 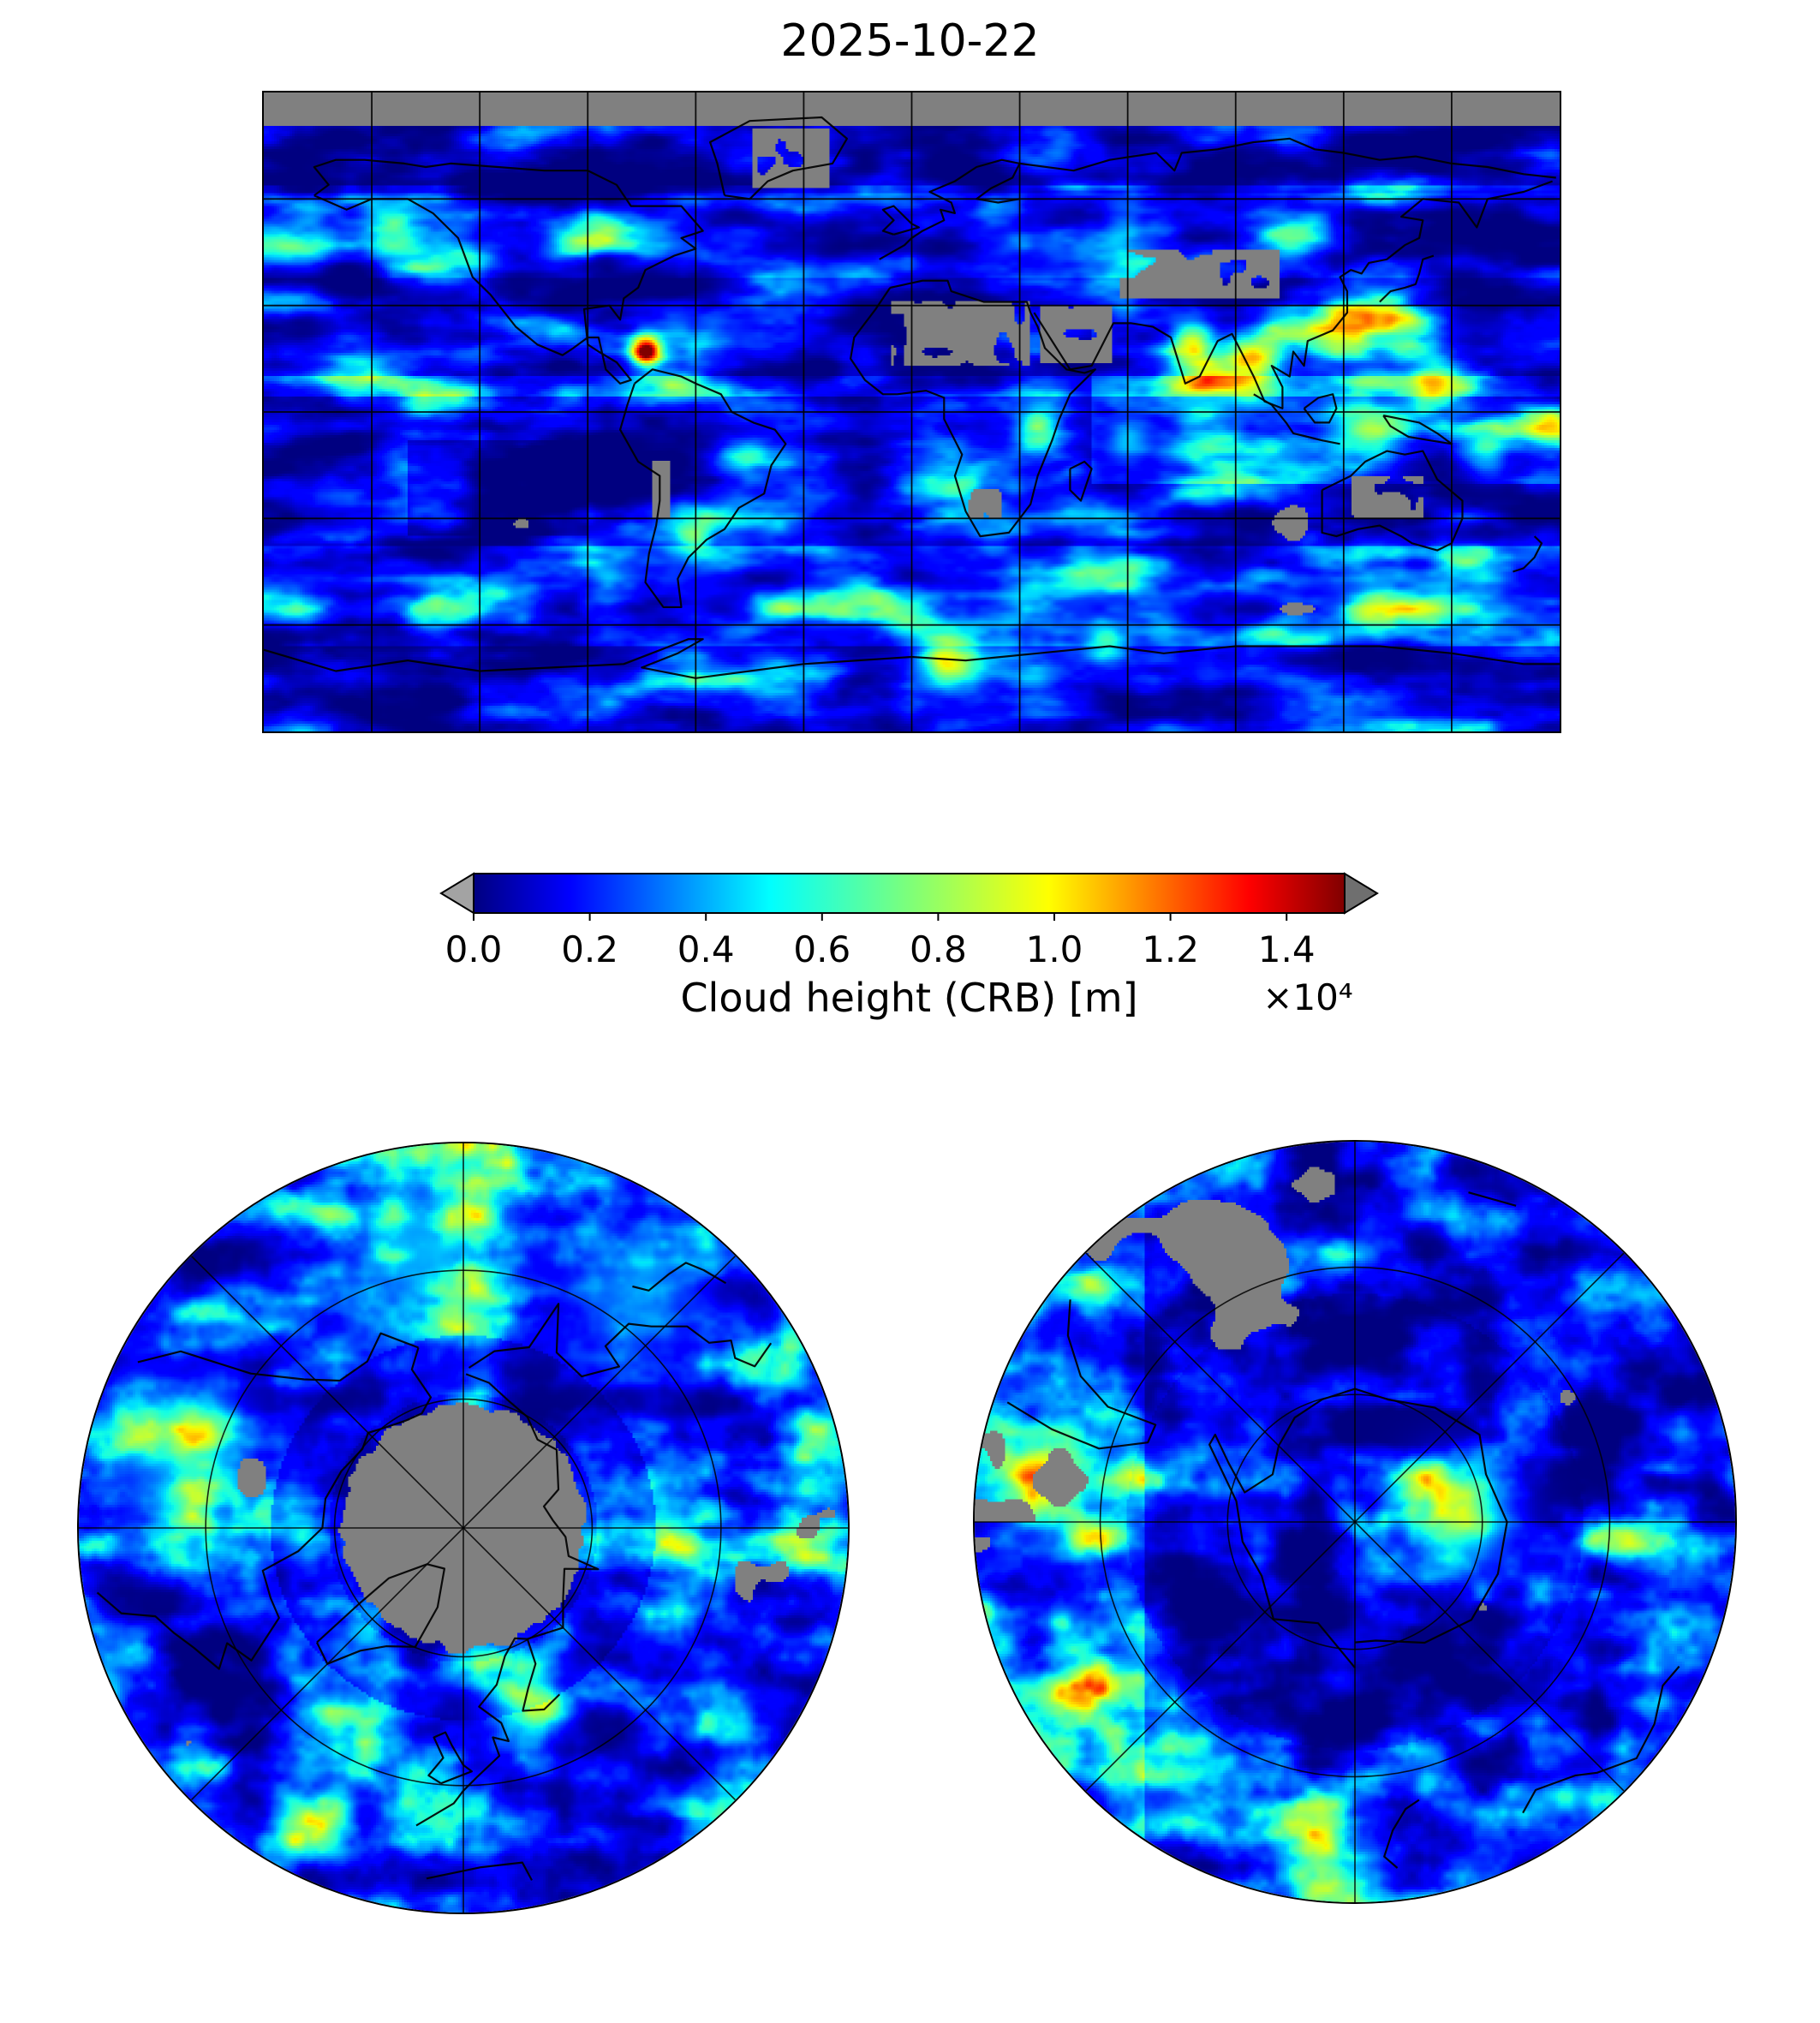 I want to click on colorbar-under-arrow, so click(x=456, y=893).